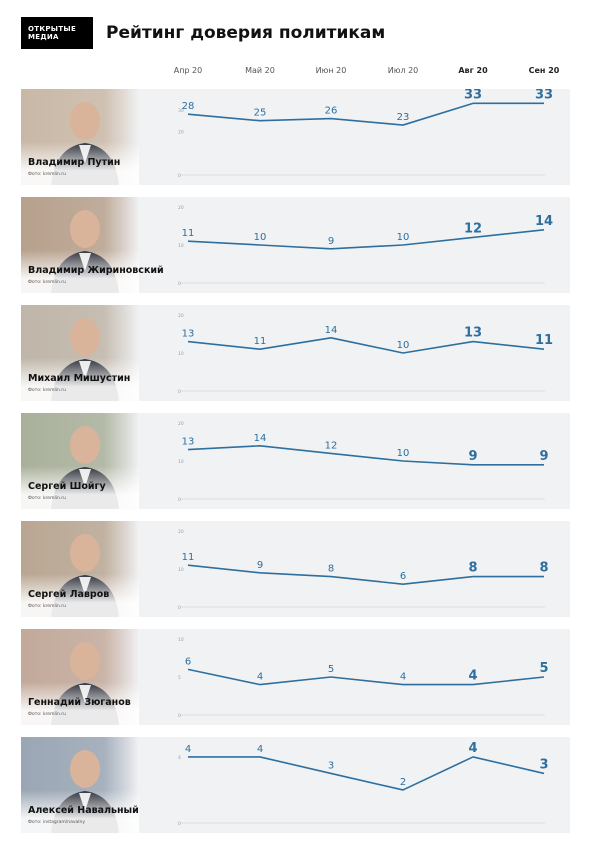  I want to click on politician-name: Сергей Шойгу, so click(67, 486).